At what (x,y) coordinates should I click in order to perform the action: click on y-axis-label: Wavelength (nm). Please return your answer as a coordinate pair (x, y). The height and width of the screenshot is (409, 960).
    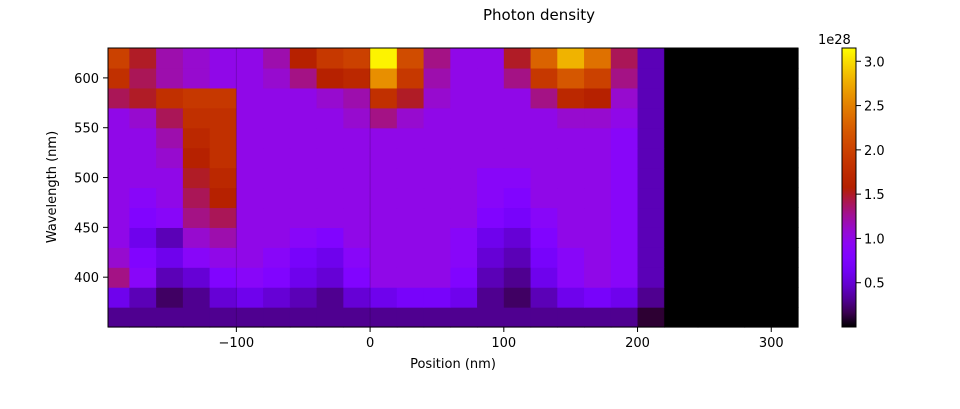
    Looking at the image, I should click on (52, 187).